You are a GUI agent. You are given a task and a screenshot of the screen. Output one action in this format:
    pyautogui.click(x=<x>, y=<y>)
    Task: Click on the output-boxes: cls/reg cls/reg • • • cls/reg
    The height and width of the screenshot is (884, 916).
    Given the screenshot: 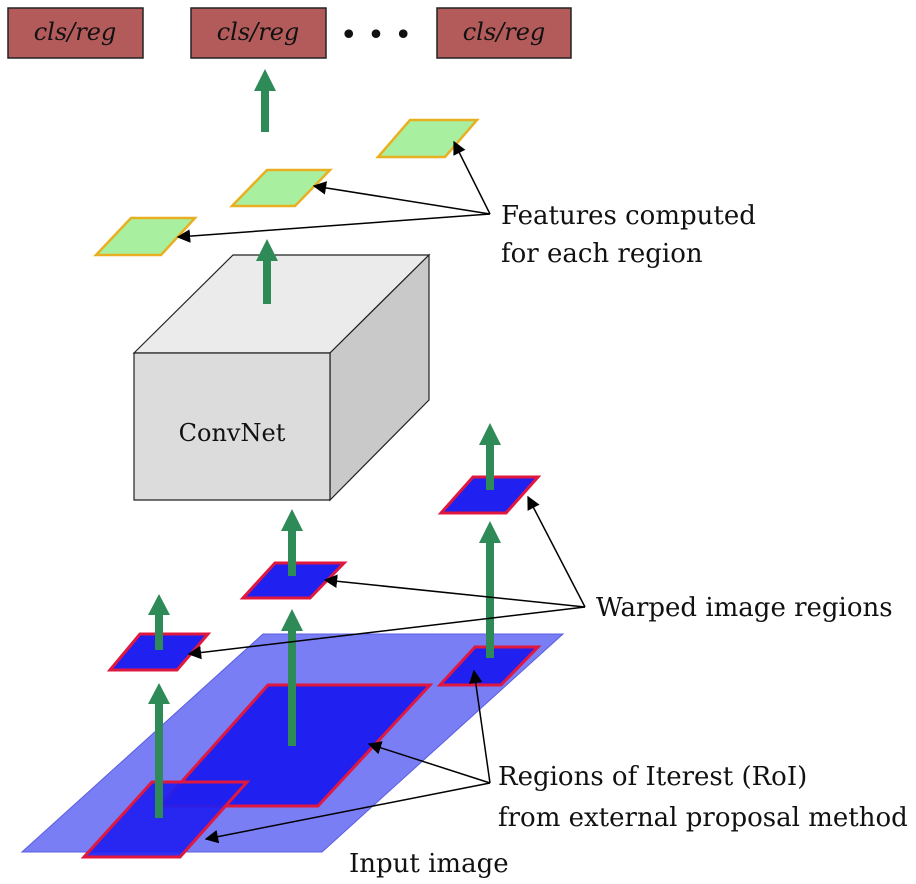 What is the action you would take?
    pyautogui.click(x=289, y=33)
    